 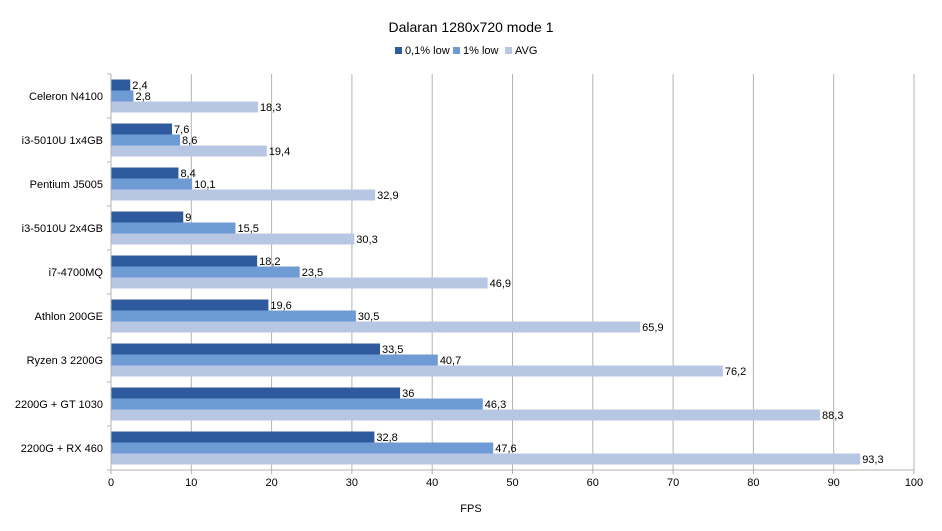 I want to click on data-label: 36, so click(x=408, y=394).